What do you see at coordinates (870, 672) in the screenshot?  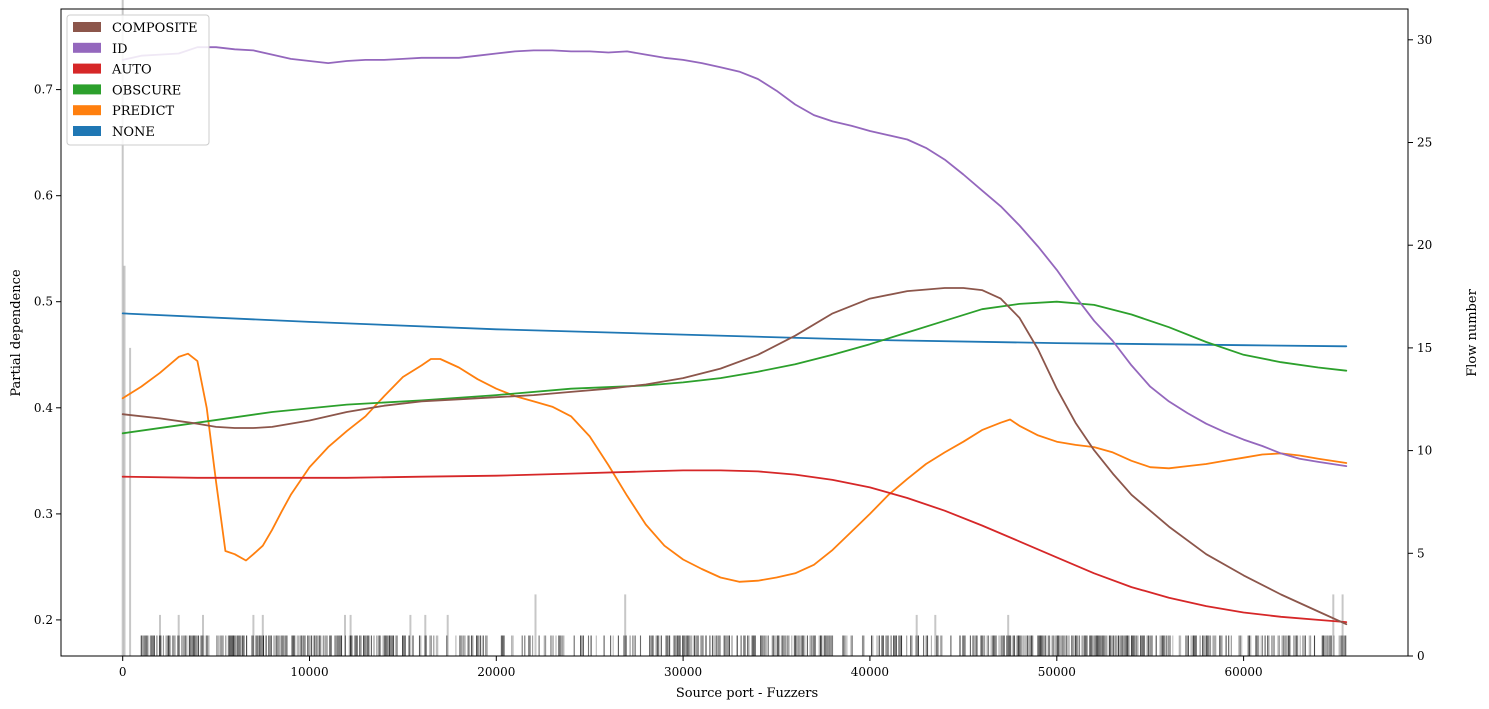 I see `x-tick-label: 40000` at bounding box center [870, 672].